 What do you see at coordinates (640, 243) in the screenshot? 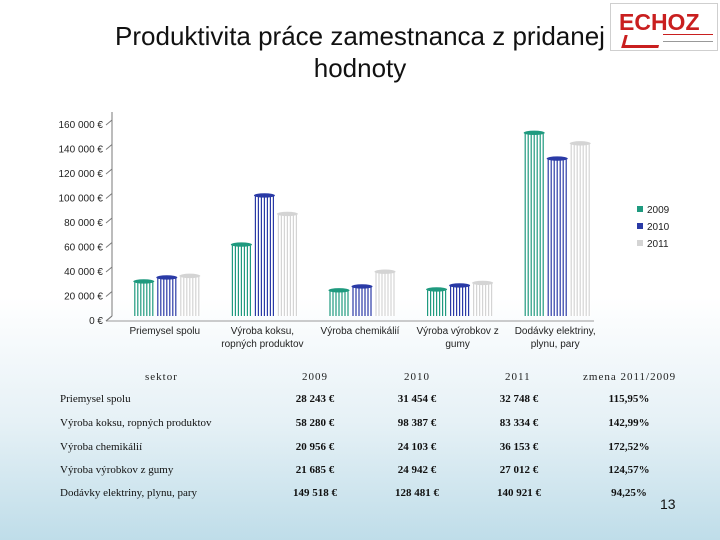
I see `legend-swatch-2011` at bounding box center [640, 243].